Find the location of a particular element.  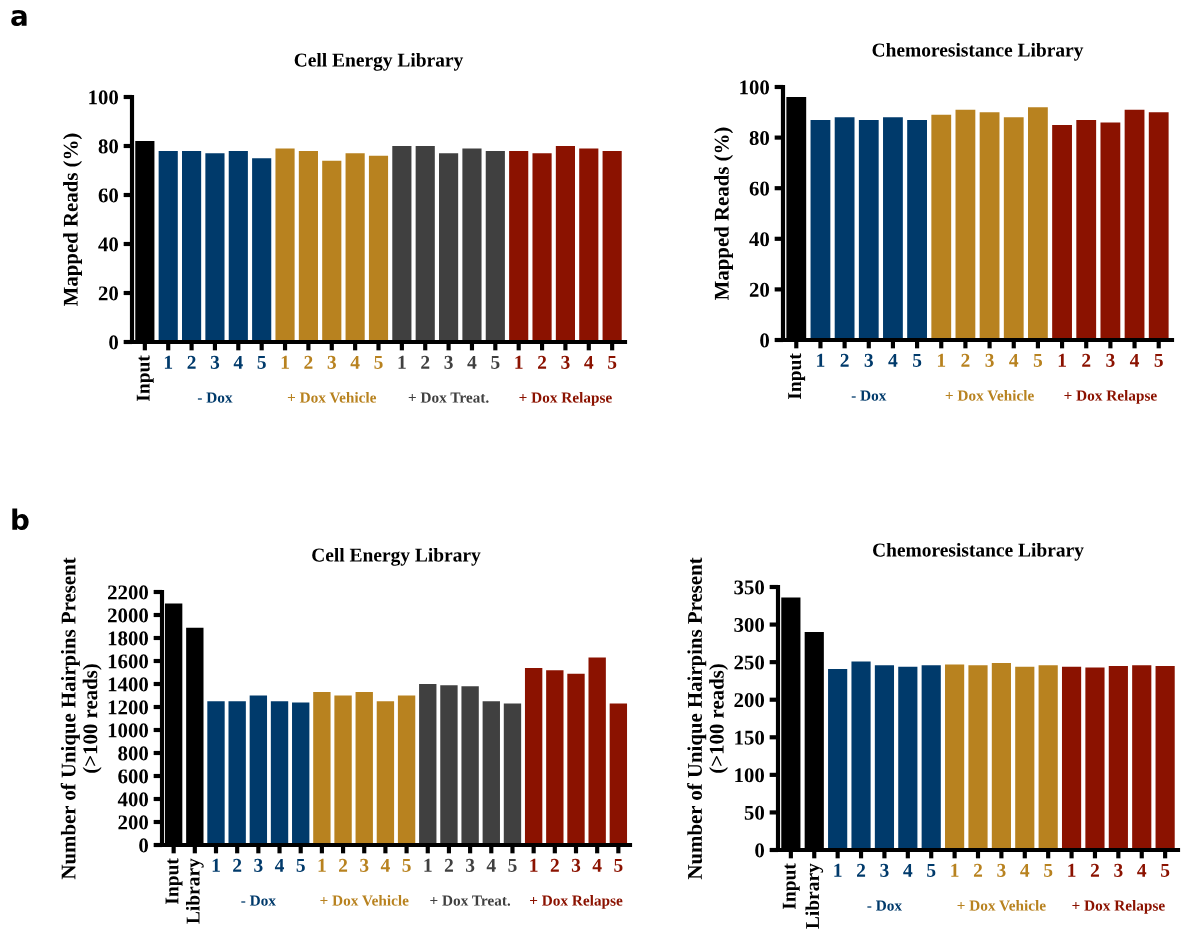

y-tick-label: 1000 is located at coordinates (128, 730).